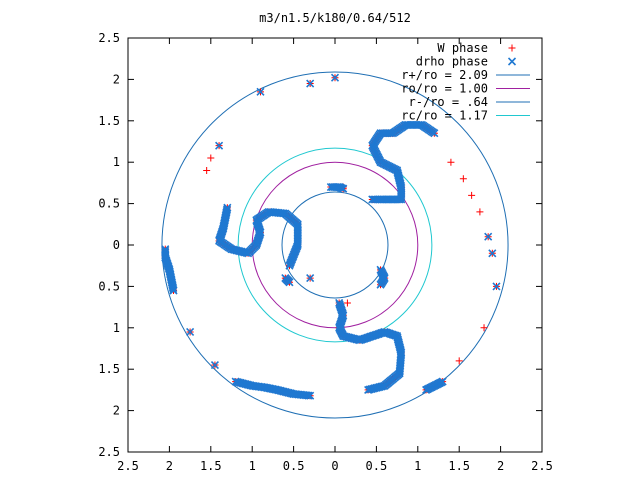 Image resolution: width=640 pixels, height=480 pixels. What do you see at coordinates (448, 102) in the screenshot?
I see `legend-label: r-/ro = .64` at bounding box center [448, 102].